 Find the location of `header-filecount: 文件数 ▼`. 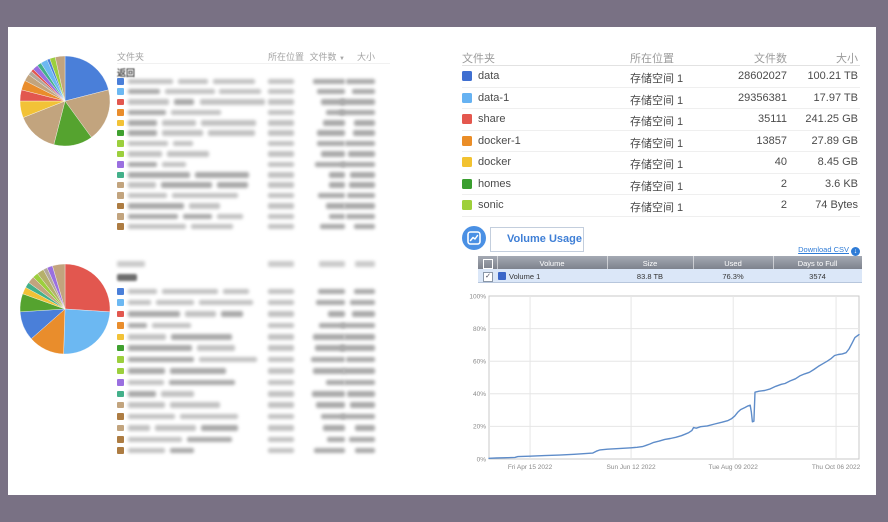

header-filecount: 文件数 ▼ is located at coordinates (327, 57).